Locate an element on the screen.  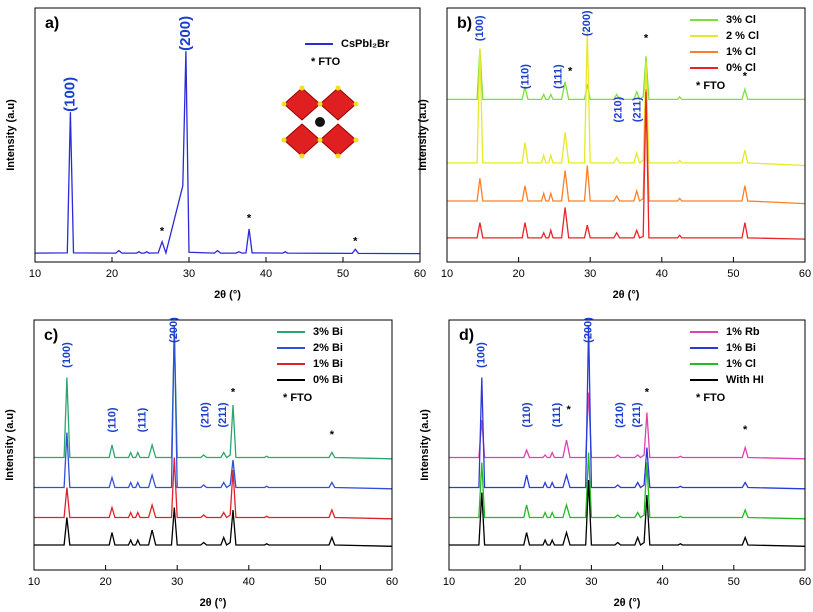
legend-label: 2 % Cl is located at coordinates (742, 36).